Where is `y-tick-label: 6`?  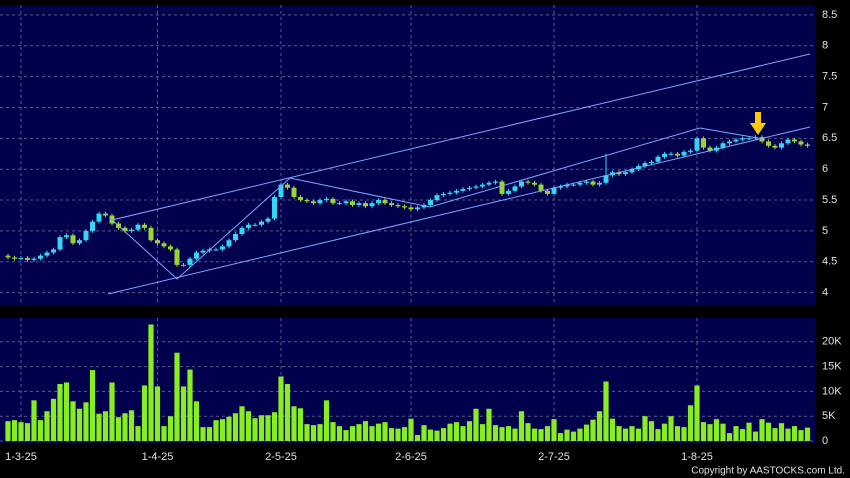 y-tick-label: 6 is located at coordinates (825, 169).